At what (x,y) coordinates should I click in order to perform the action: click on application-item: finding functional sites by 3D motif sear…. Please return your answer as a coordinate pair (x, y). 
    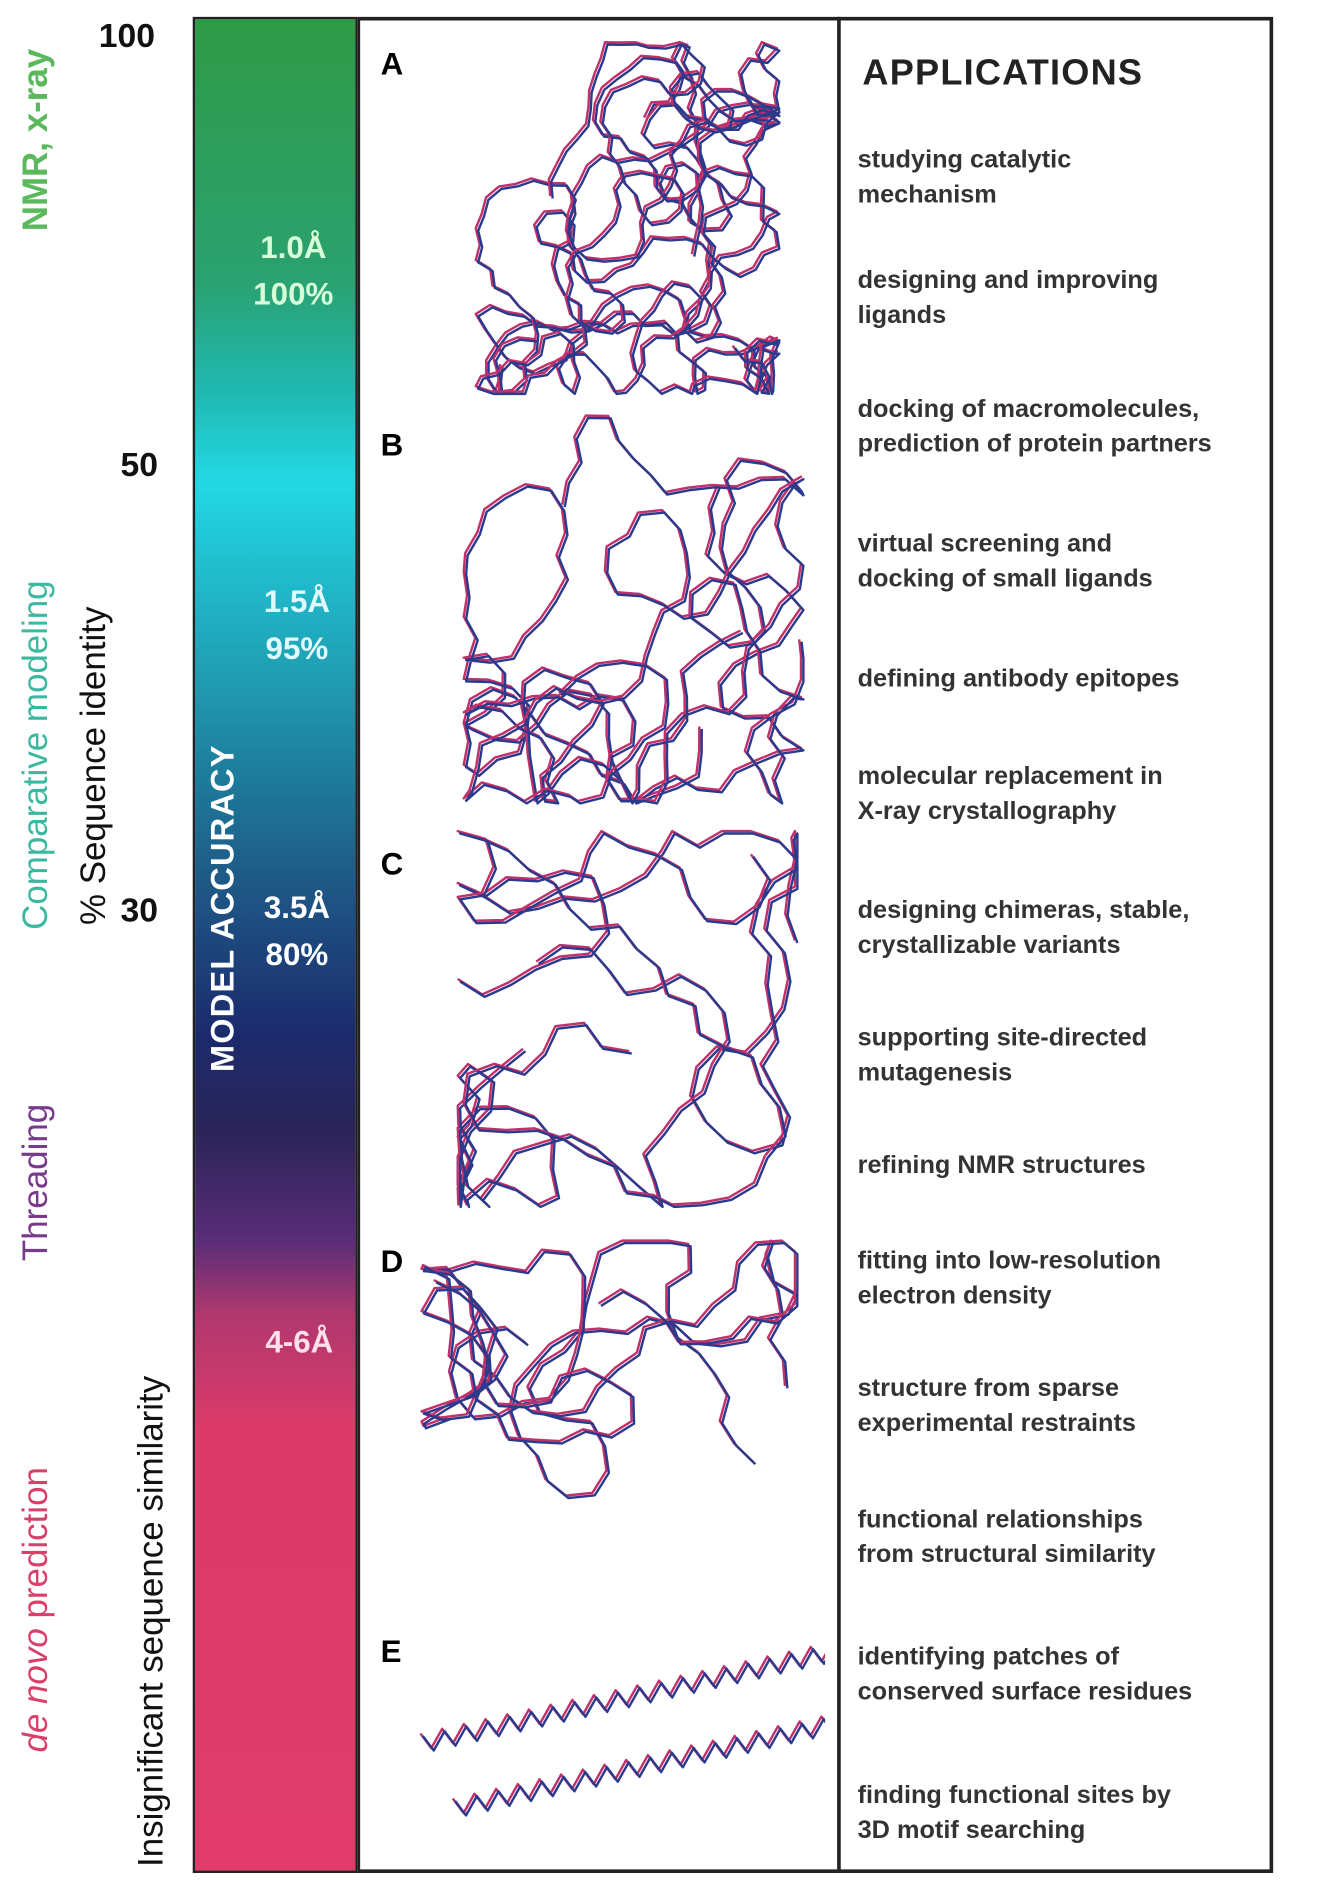
    Looking at the image, I should click on (1014, 1813).